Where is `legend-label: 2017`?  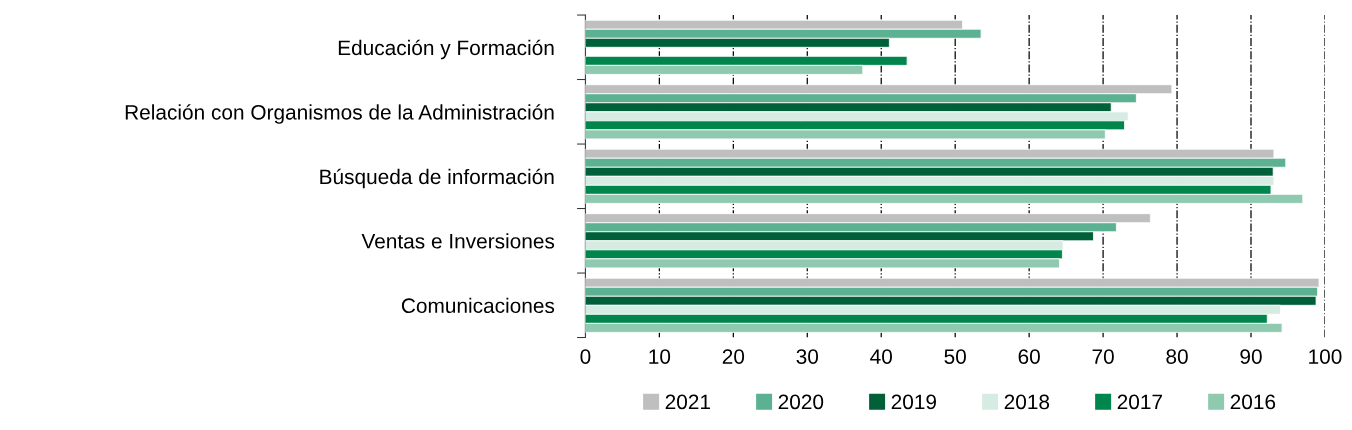
legend-label: 2017 is located at coordinates (1139, 402).